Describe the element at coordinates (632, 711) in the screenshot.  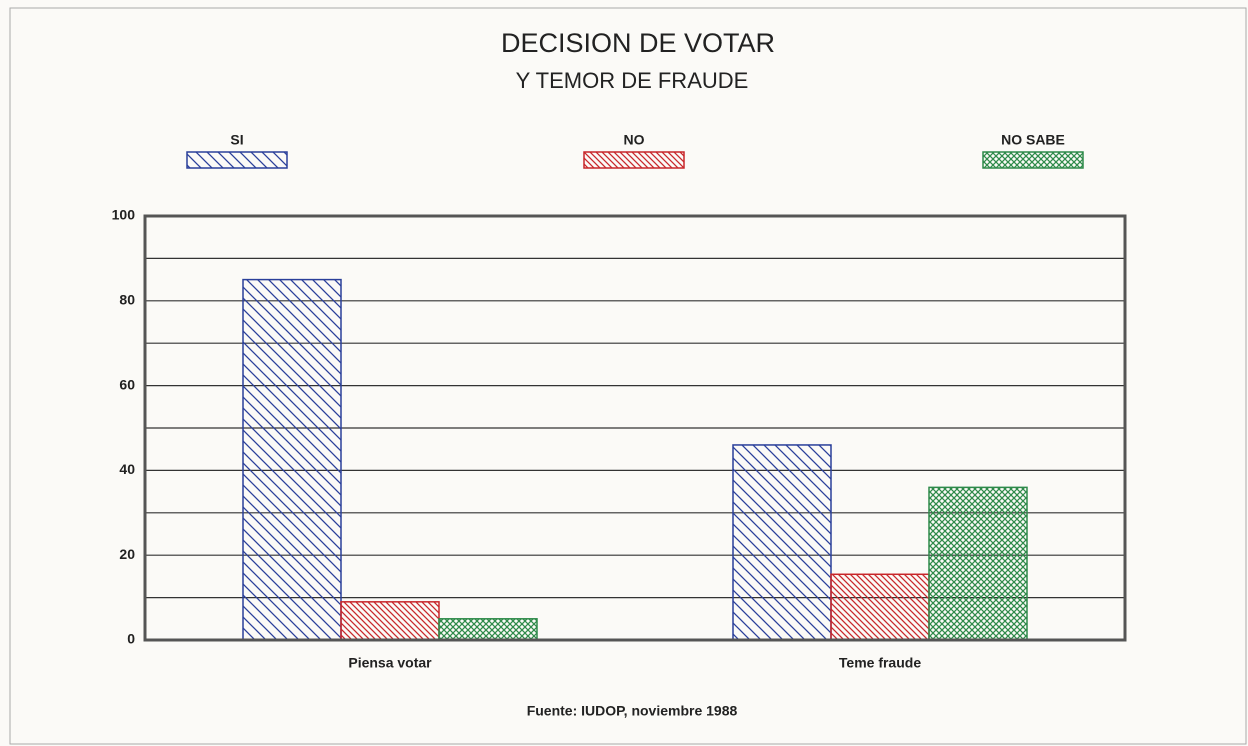
I see `source: Fuente: IUDOP, noviembre 1988` at that location.